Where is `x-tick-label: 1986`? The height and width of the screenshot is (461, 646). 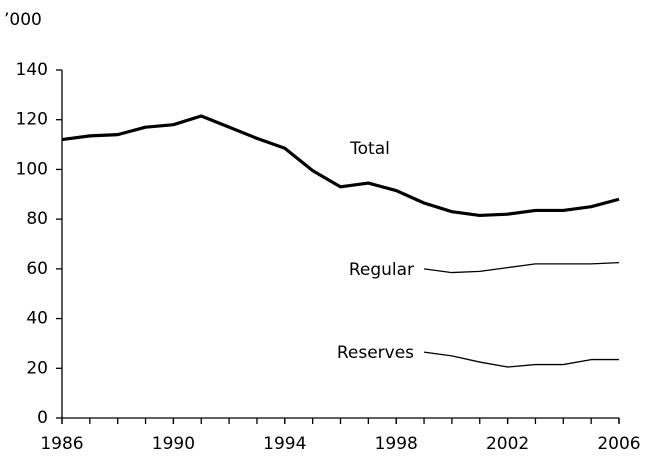 x-tick-label: 1986 is located at coordinates (61, 444).